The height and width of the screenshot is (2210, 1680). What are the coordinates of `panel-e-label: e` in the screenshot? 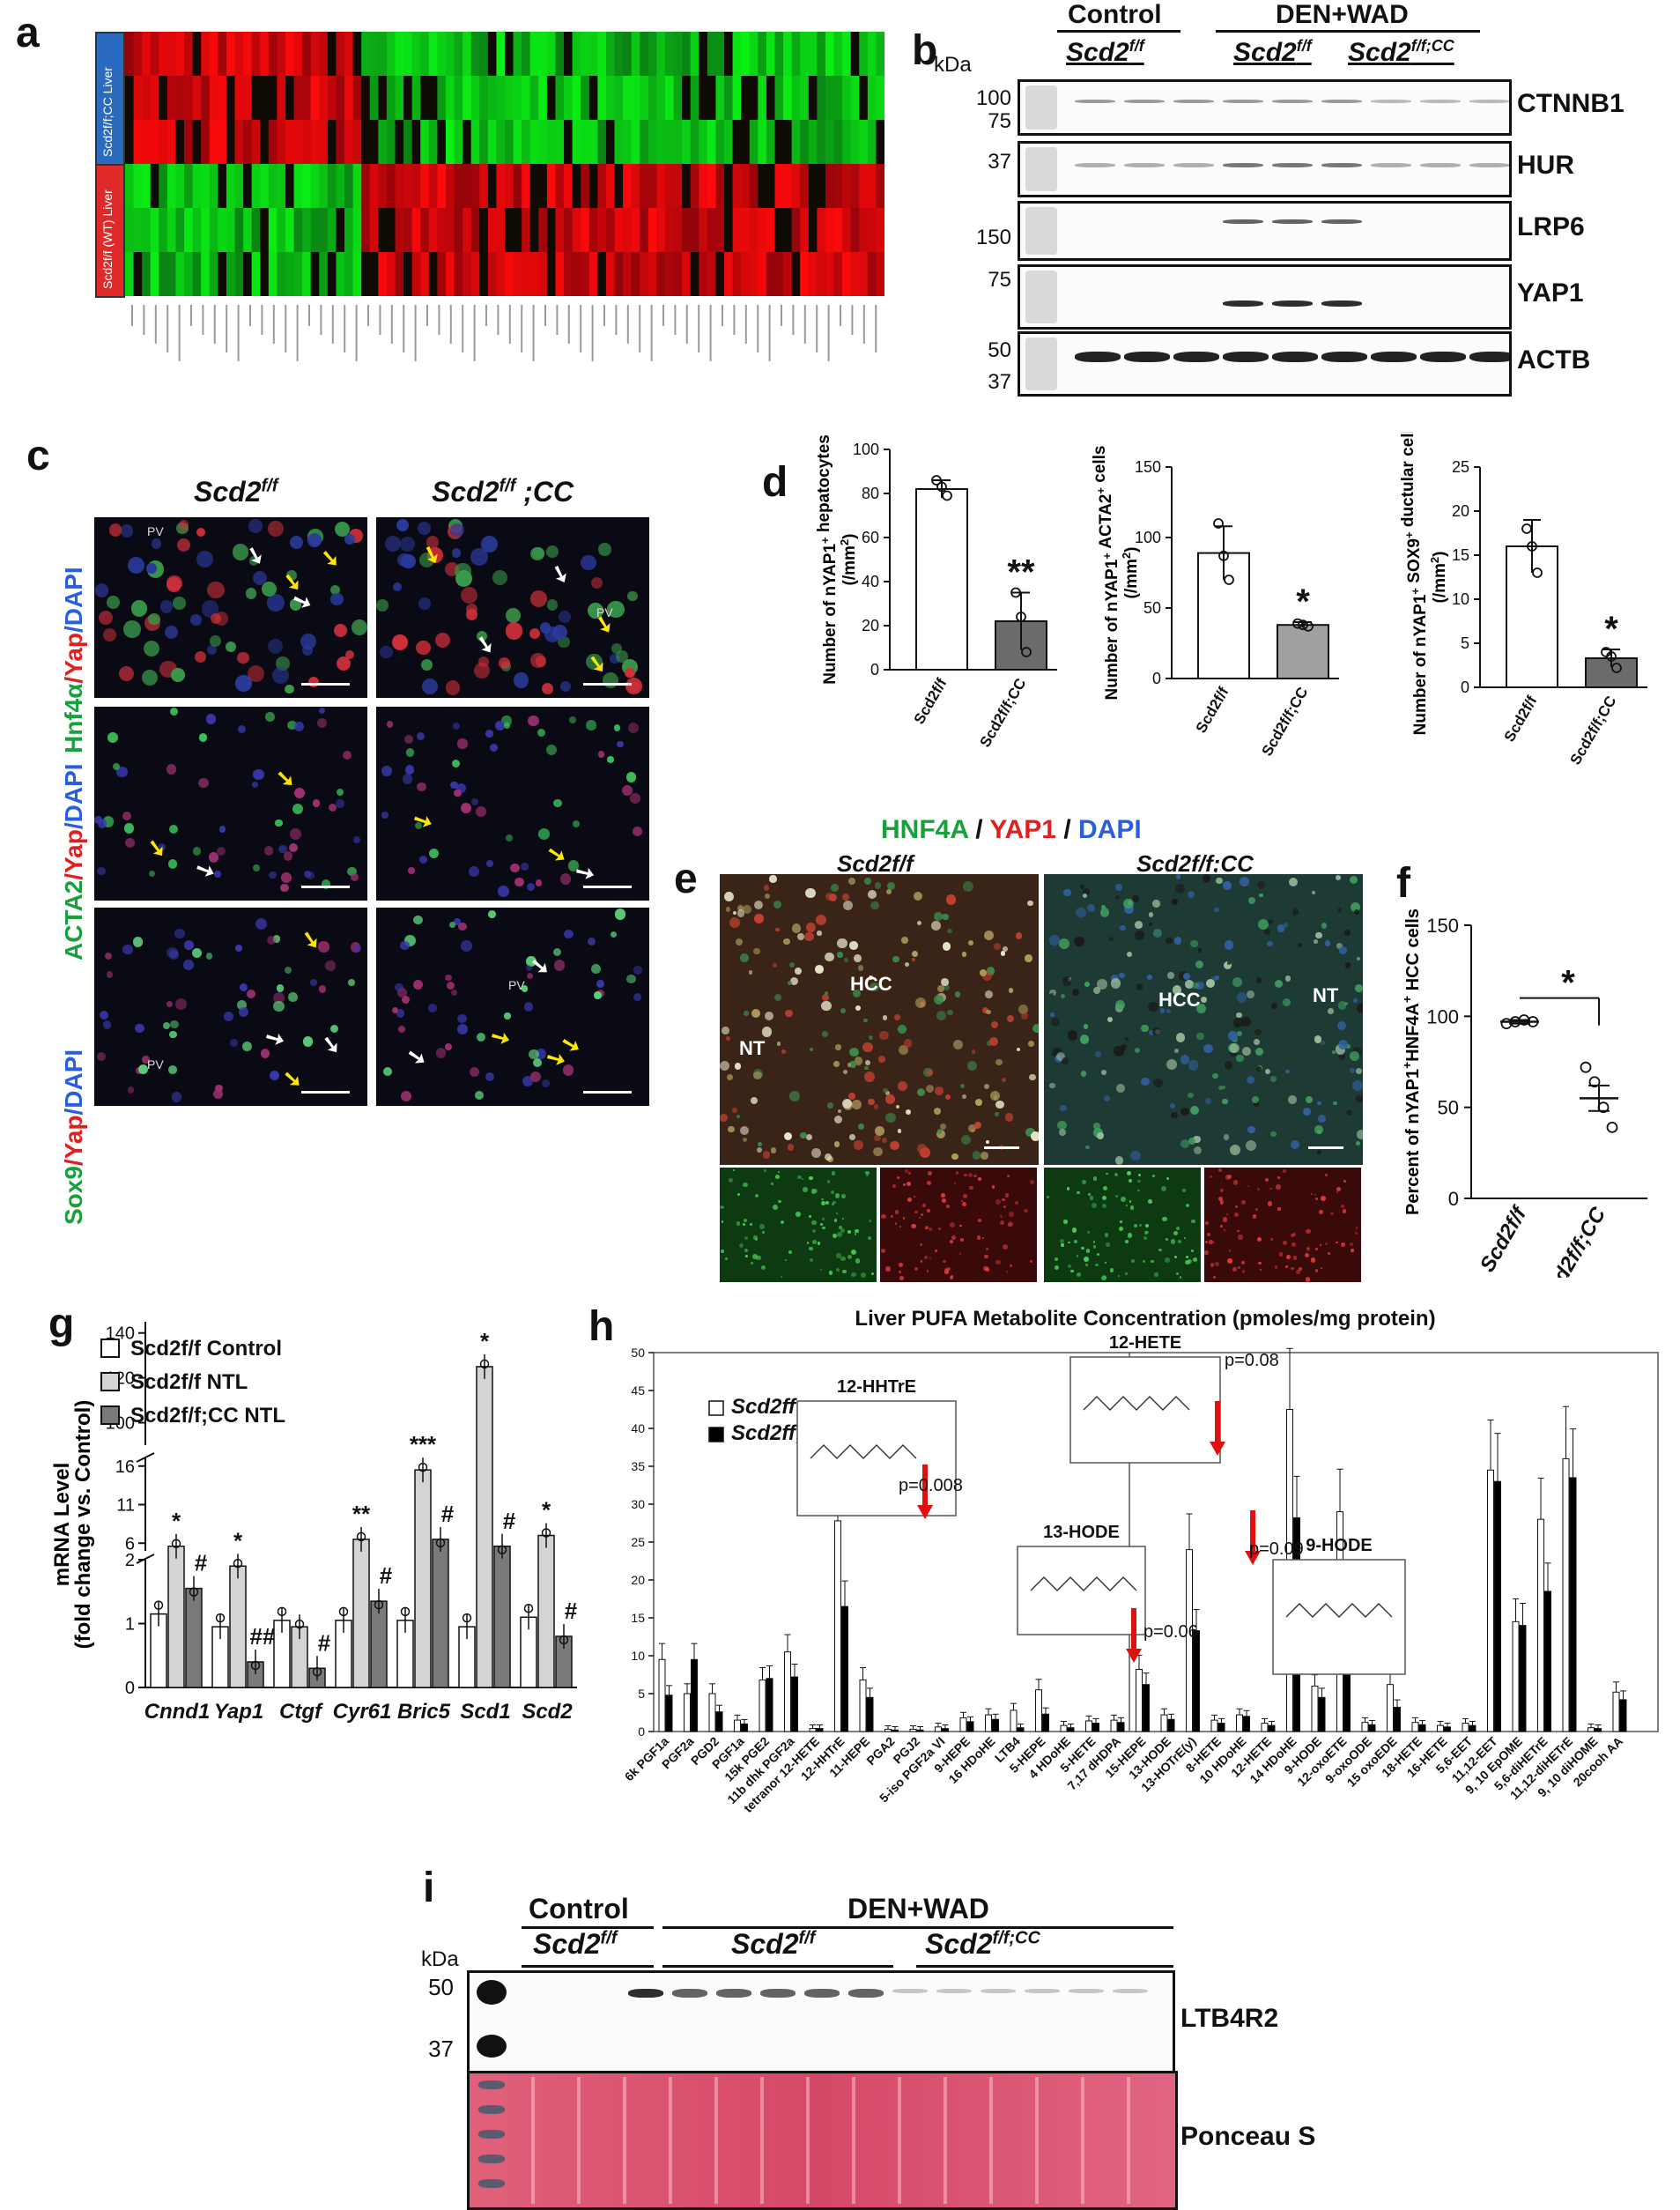 It's located at (686, 879).